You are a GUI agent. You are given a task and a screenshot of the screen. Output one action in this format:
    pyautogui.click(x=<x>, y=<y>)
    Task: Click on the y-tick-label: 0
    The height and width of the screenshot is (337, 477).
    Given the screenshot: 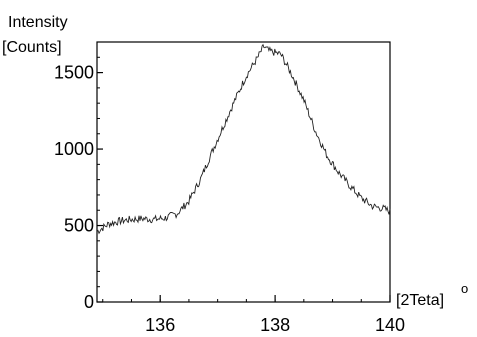 What is the action you would take?
    pyautogui.click(x=89, y=302)
    